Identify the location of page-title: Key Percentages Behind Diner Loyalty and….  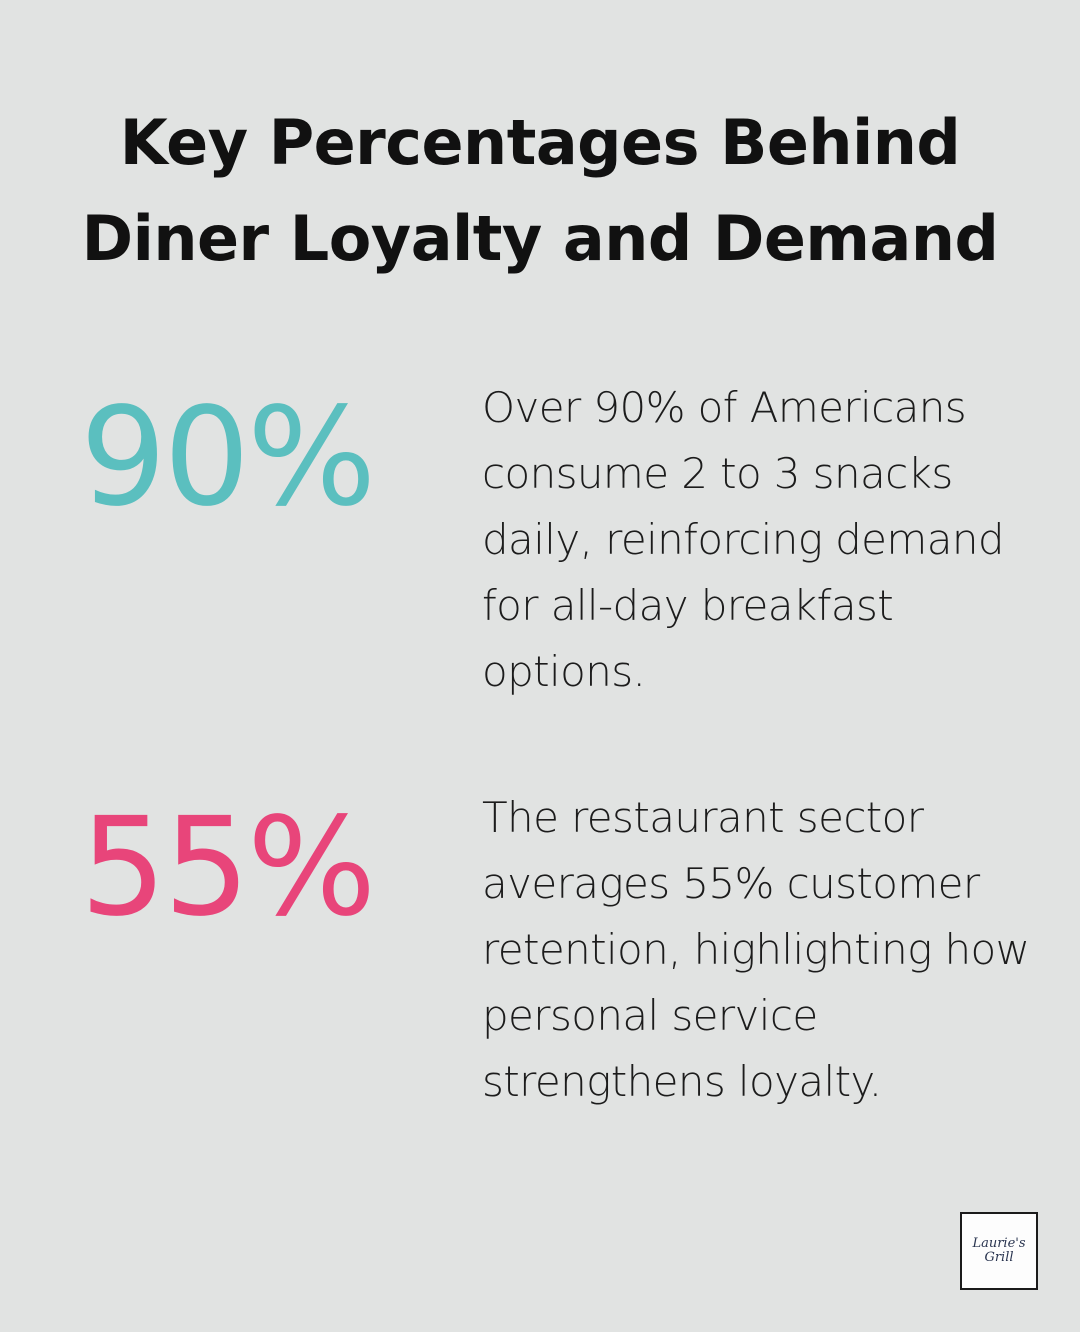
(540, 190).